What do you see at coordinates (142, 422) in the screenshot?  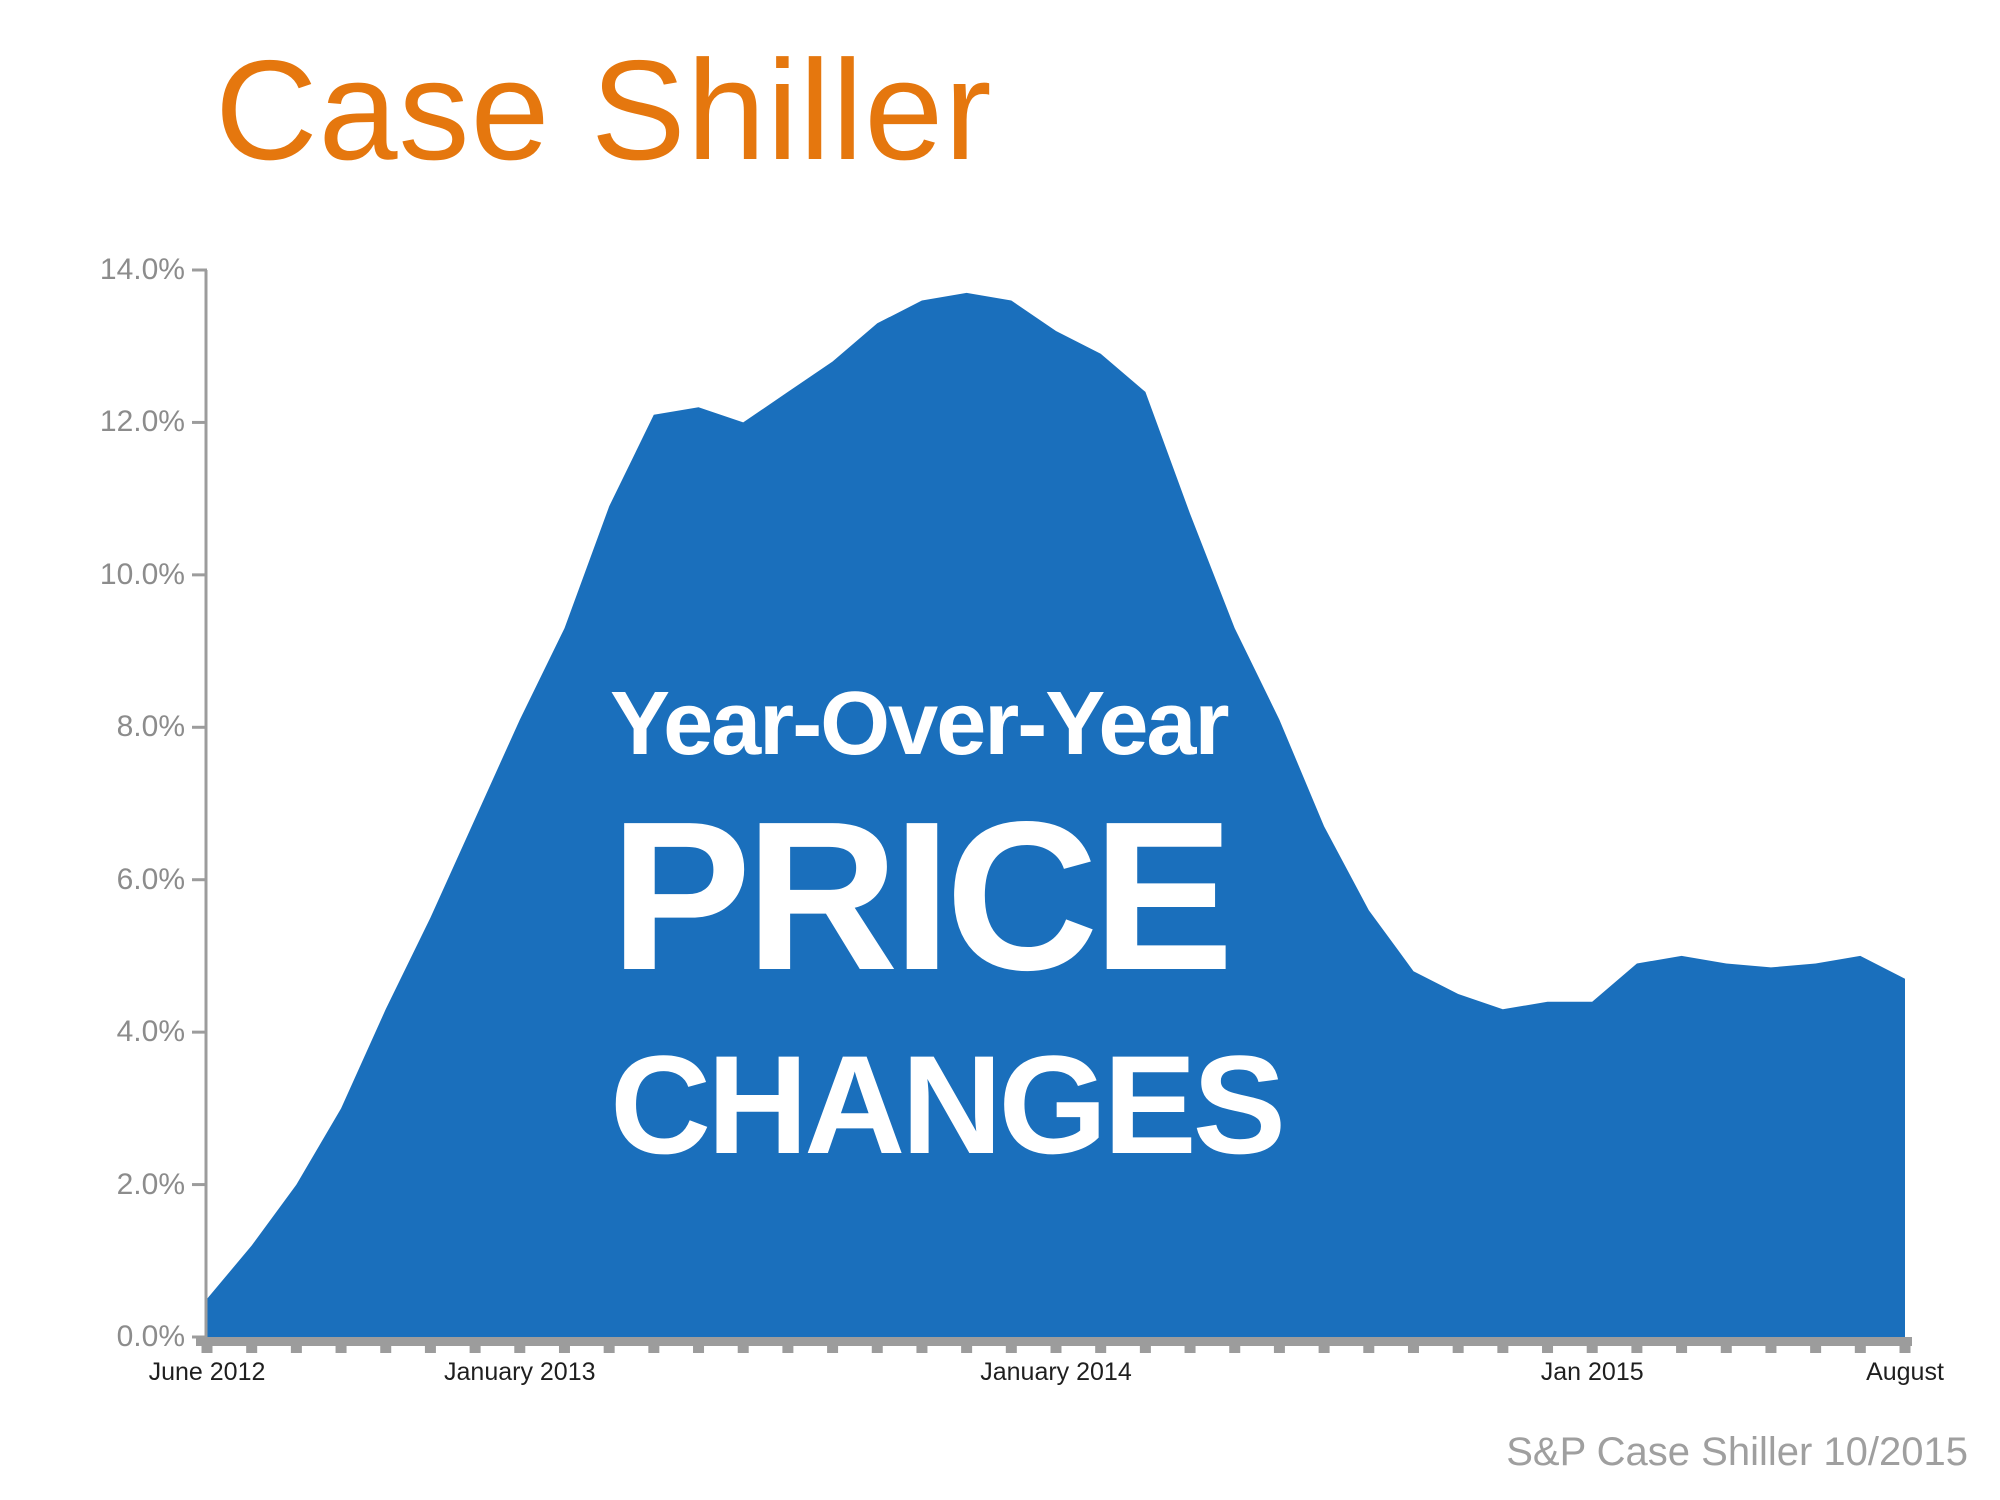 I see `y-tick-label: 12.0%` at bounding box center [142, 422].